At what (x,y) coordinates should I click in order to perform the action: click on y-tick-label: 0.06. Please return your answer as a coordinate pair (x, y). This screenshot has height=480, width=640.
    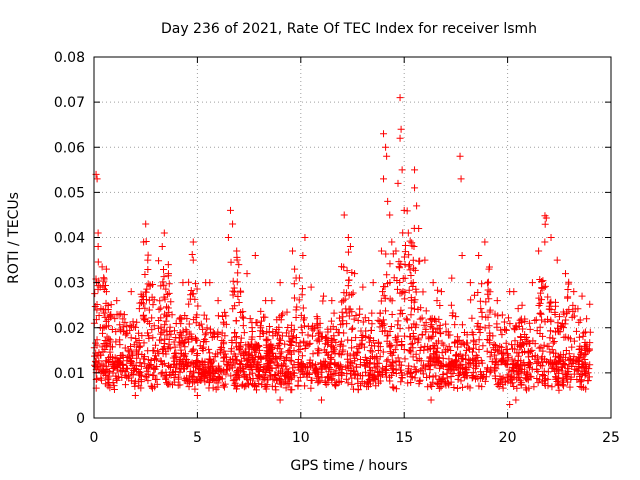
    Looking at the image, I should click on (69, 148).